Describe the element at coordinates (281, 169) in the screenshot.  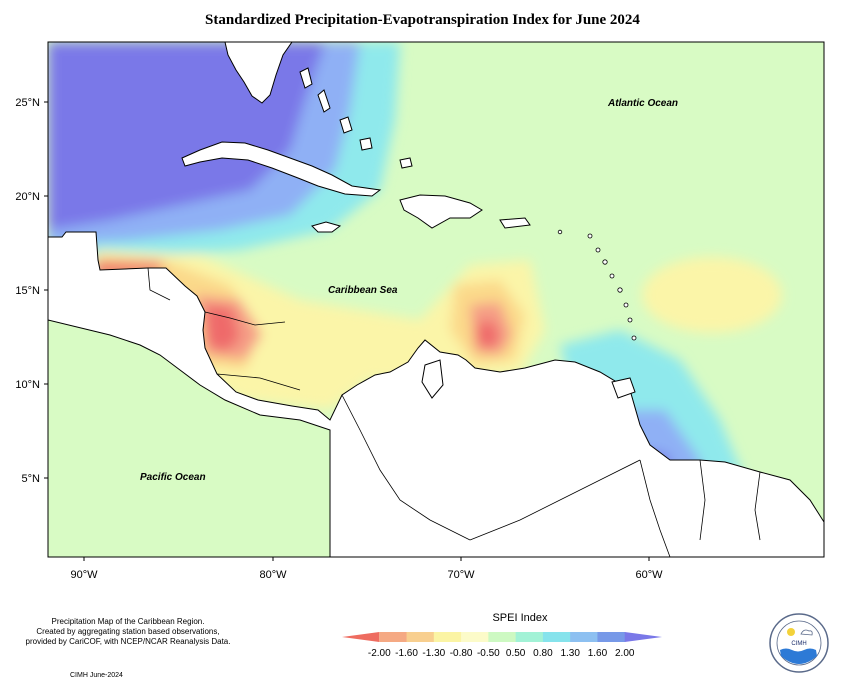
I see `cuba` at that location.